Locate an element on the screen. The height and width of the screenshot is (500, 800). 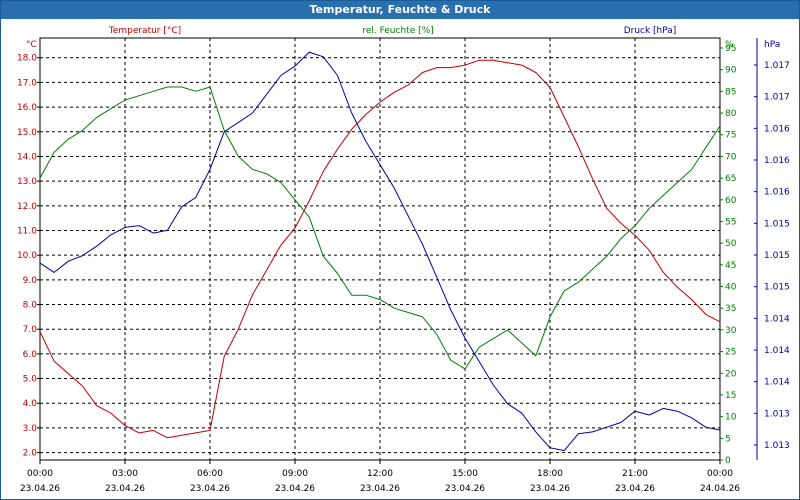
humidity-tick-label: 55 is located at coordinates (730, 222).